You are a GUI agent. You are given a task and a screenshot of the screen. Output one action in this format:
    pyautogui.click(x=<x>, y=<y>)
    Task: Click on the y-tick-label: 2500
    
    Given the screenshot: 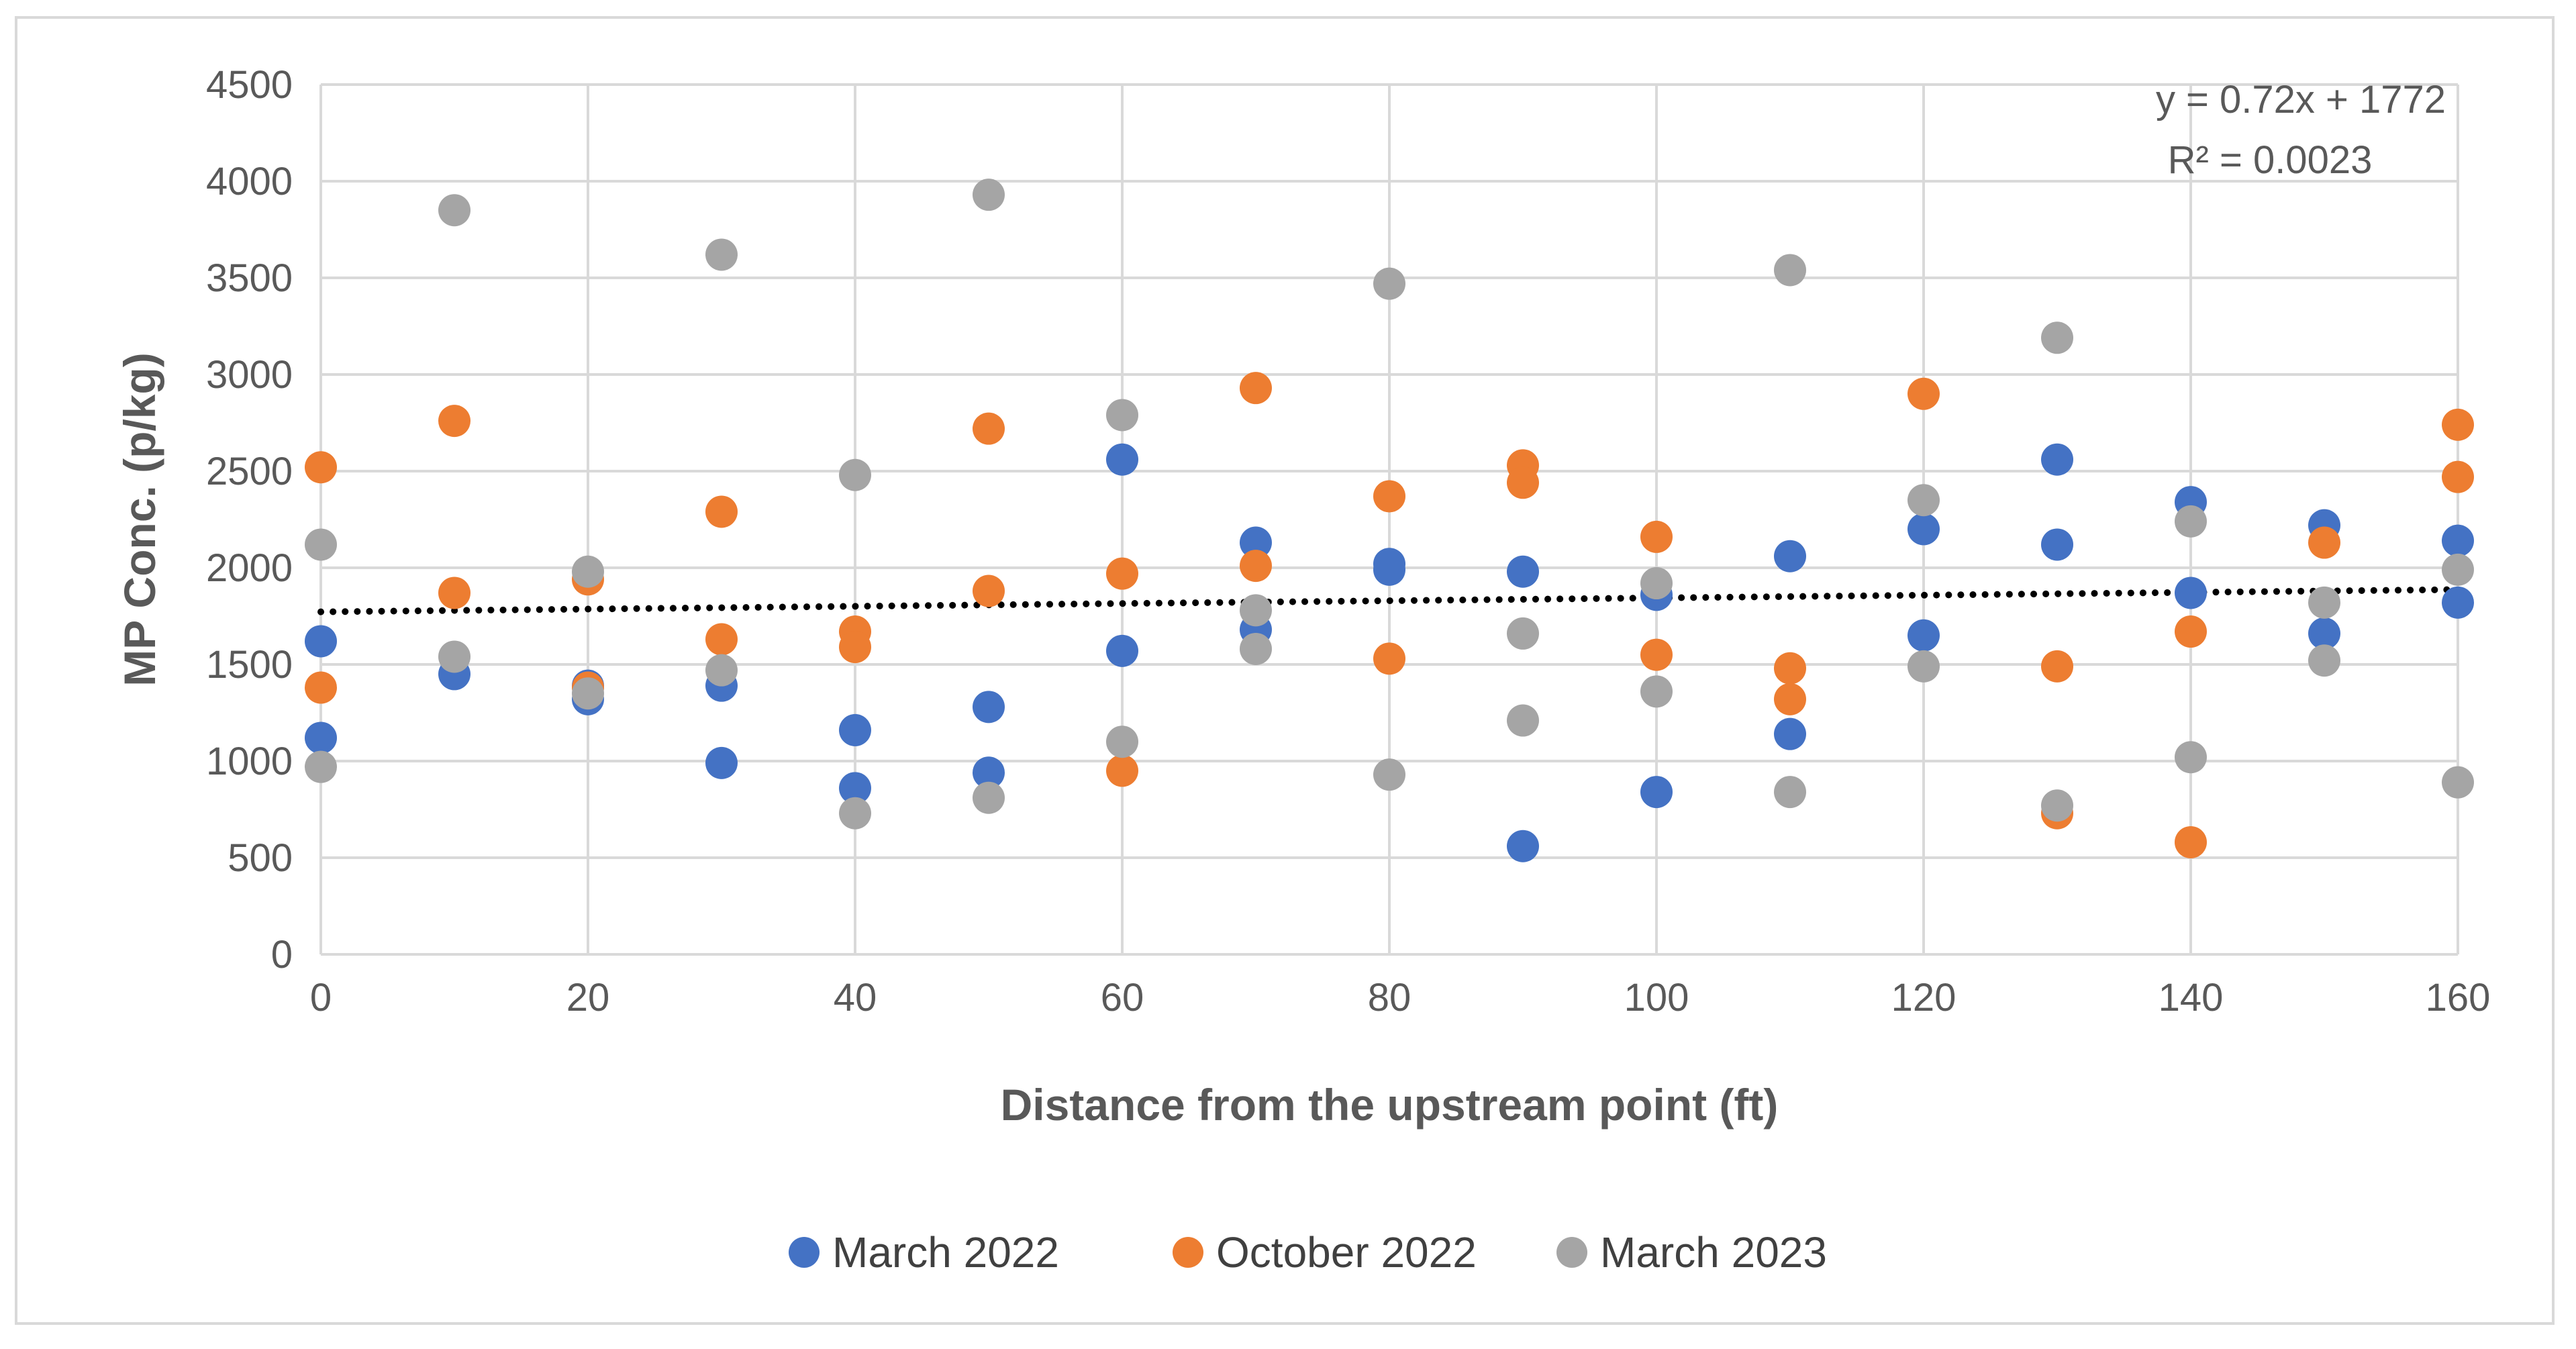 What is the action you would take?
    pyautogui.click(x=249, y=471)
    